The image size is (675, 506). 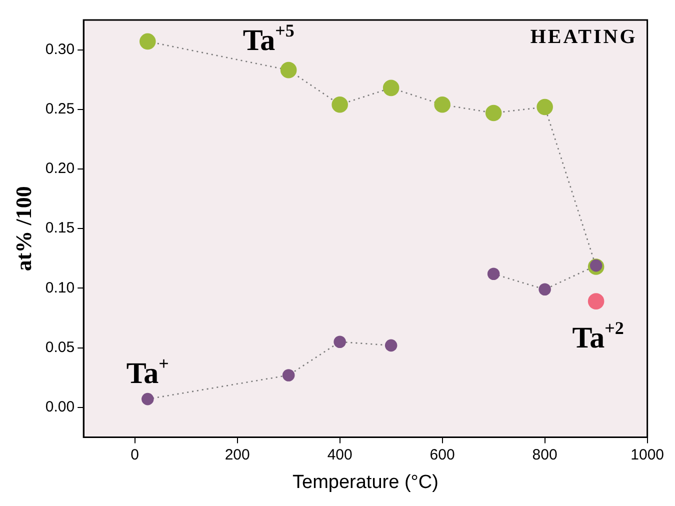 I want to click on y-tick-label: 0.20, so click(x=60, y=169).